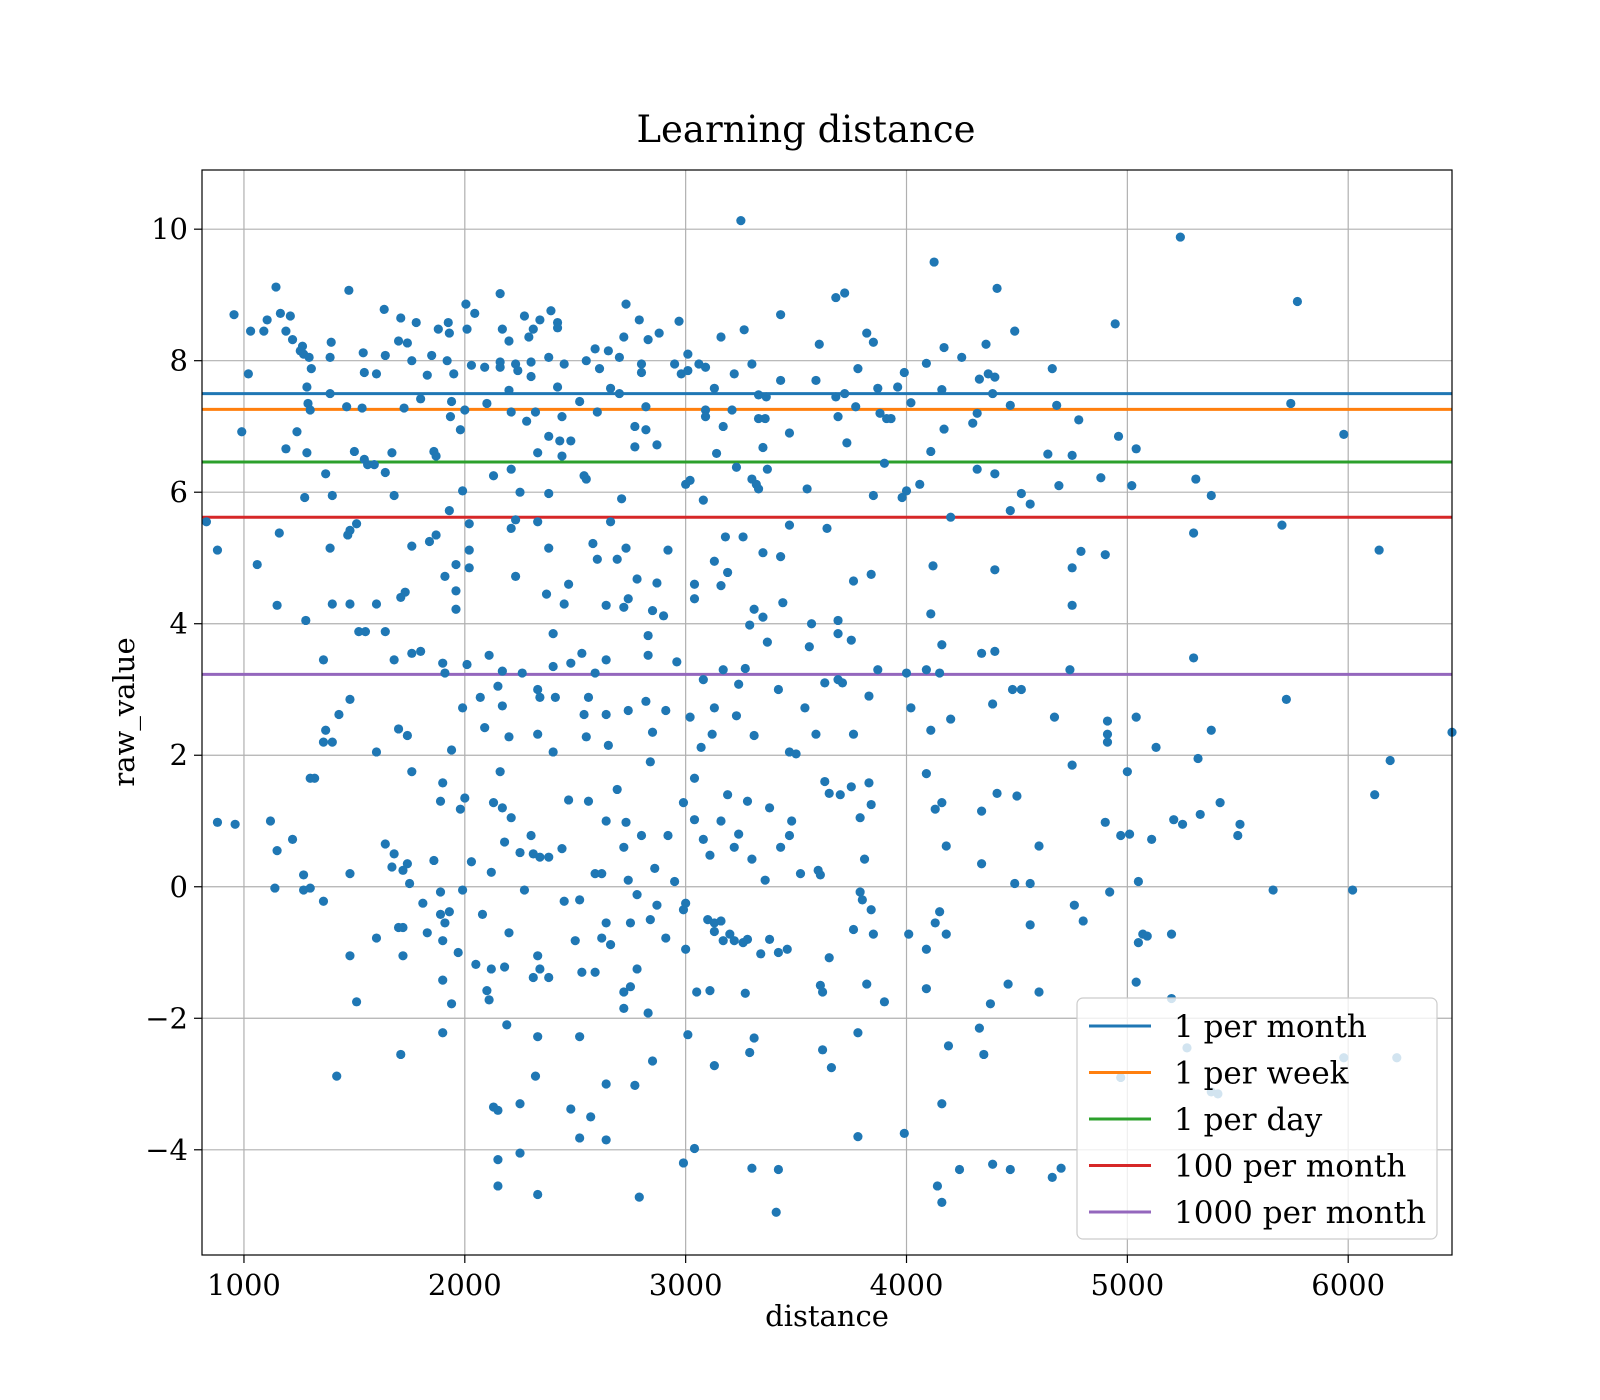 Image resolution: width=1600 pixels, height=1400 pixels. I want to click on y-tick-label: −2, so click(166, 1018).